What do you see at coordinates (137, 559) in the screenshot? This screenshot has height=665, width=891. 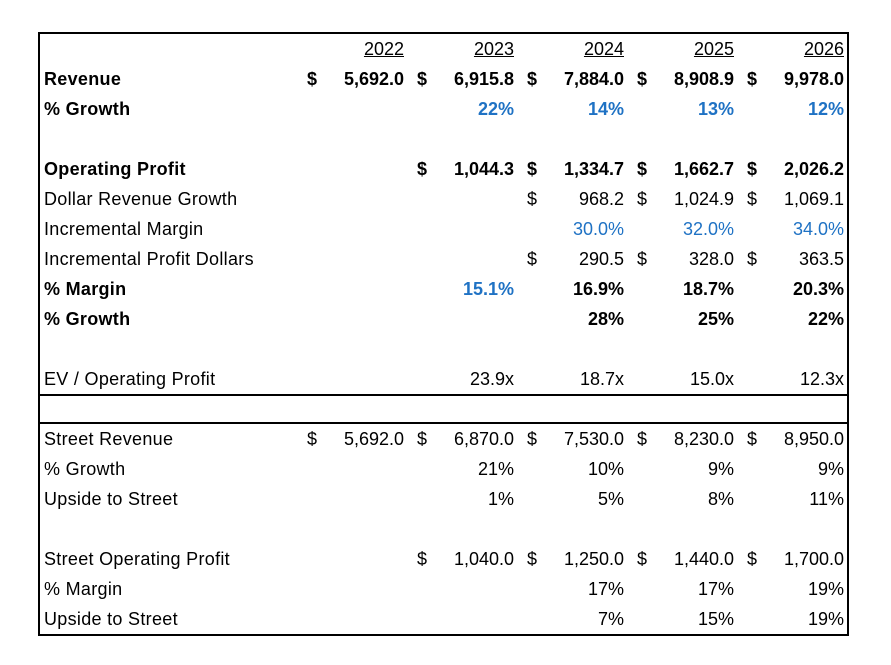 I see `row-label: Street Operating Profit` at bounding box center [137, 559].